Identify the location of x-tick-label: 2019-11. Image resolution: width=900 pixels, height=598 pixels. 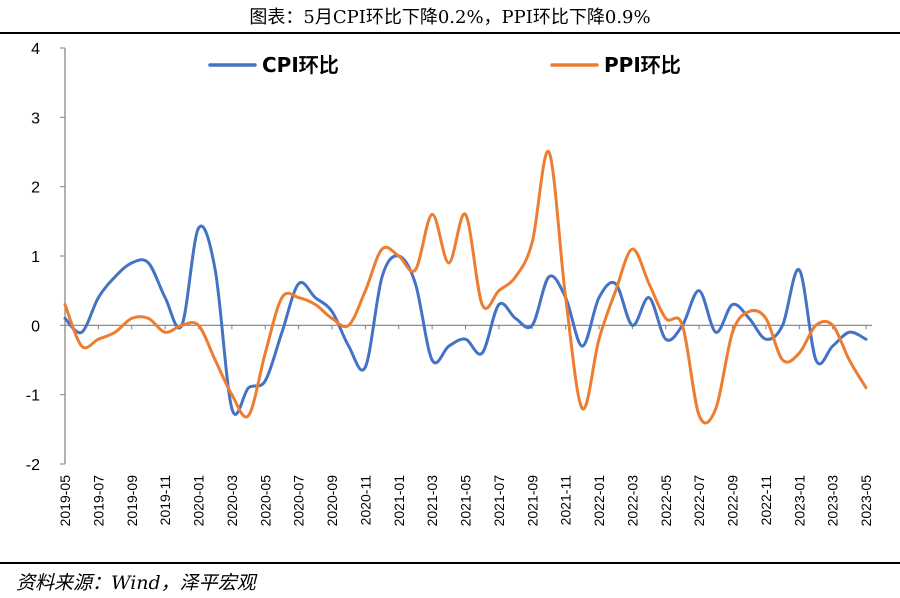
(165, 500).